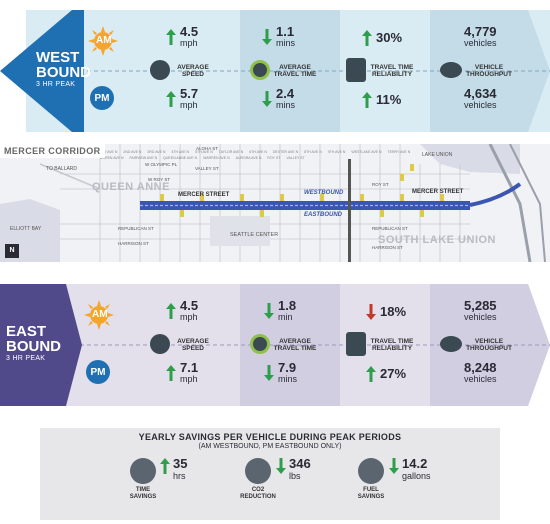 The width and height of the screenshot is (550, 524). Describe the element at coordinates (159, 179) in the screenshot. I see `map-roy: W ROY ST` at that location.